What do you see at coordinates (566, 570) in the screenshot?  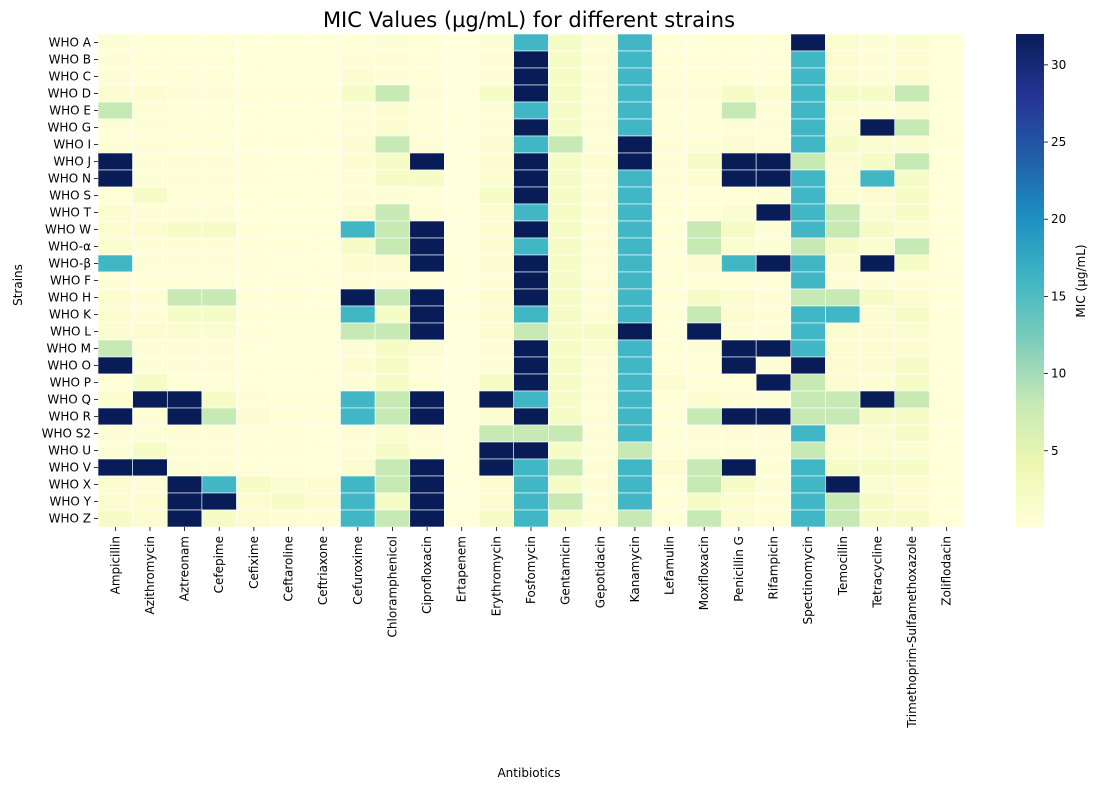 I see `x-tick-label: Gentamicin` at bounding box center [566, 570].